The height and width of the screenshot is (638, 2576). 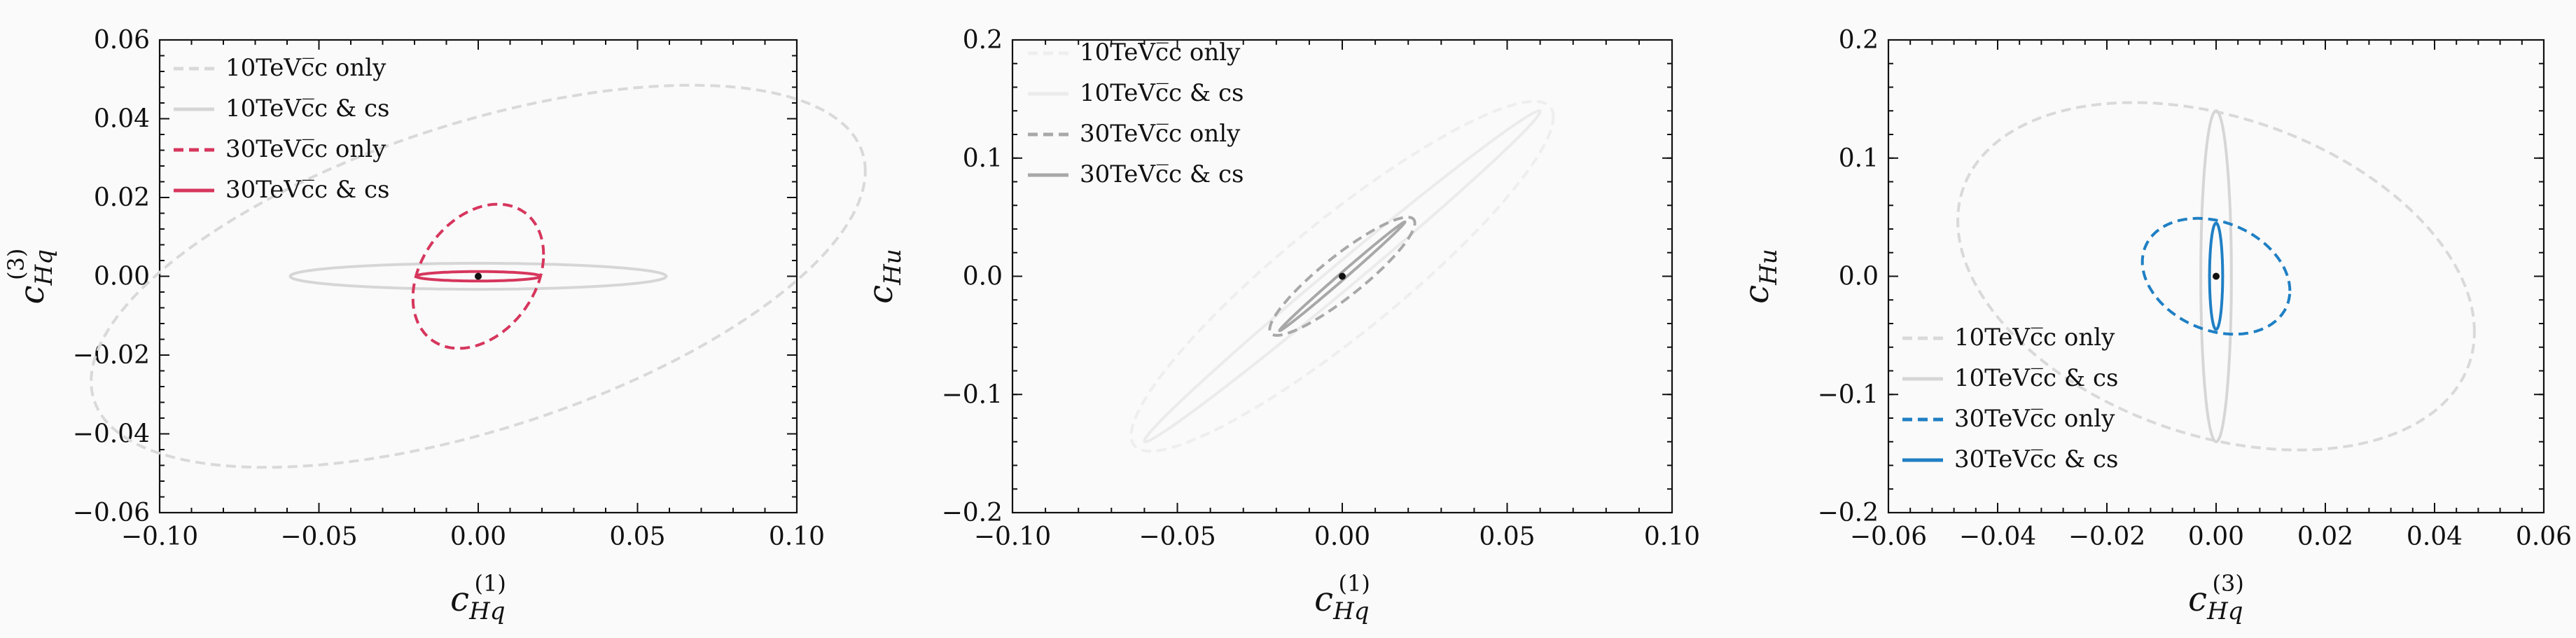 What do you see at coordinates (2544, 536) in the screenshot?
I see `x-tick-label: 0.06` at bounding box center [2544, 536].